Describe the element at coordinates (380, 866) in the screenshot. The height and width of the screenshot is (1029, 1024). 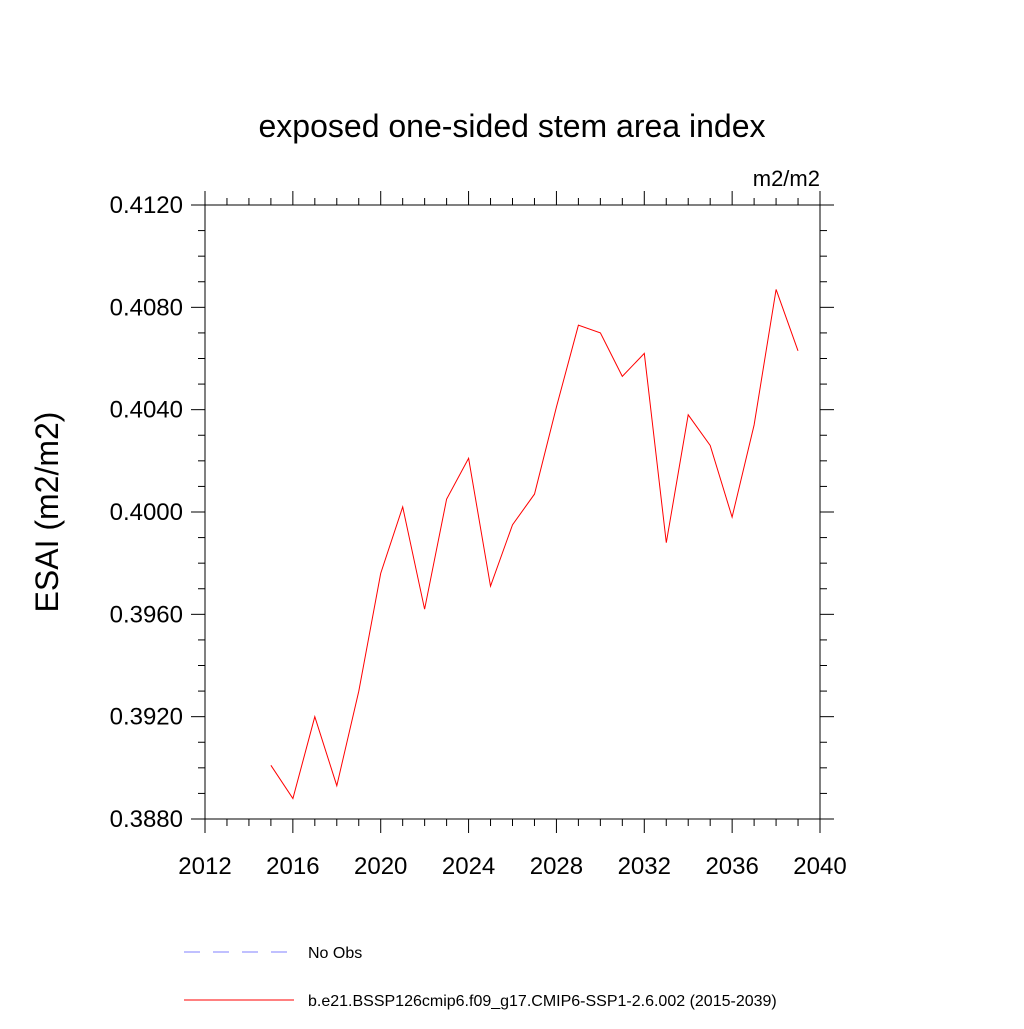
I see `x-tick-label: 2020` at that location.